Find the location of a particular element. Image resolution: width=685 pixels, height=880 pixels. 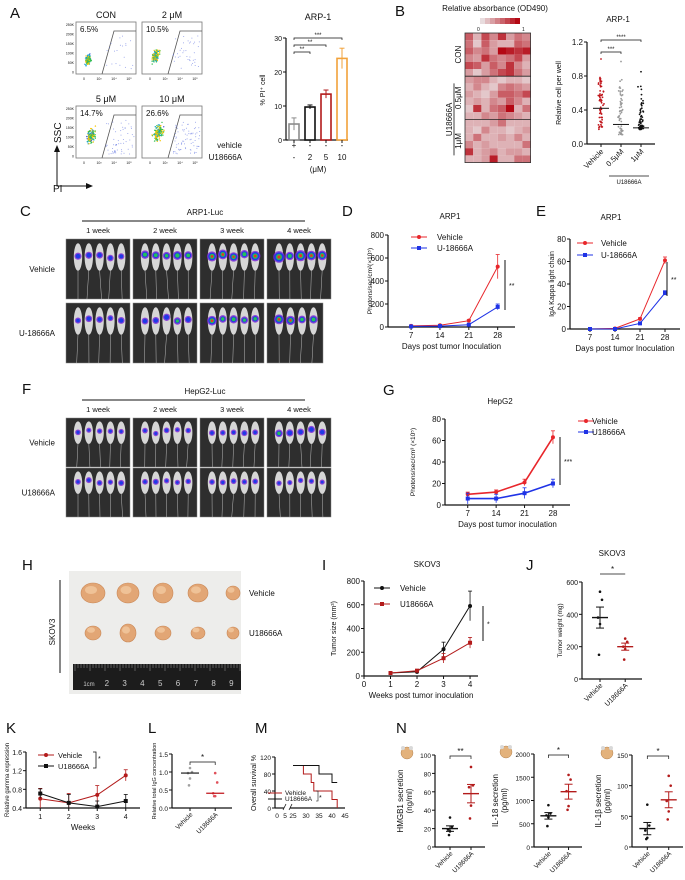

legend-label: Vehicle is located at coordinates (614, 243).